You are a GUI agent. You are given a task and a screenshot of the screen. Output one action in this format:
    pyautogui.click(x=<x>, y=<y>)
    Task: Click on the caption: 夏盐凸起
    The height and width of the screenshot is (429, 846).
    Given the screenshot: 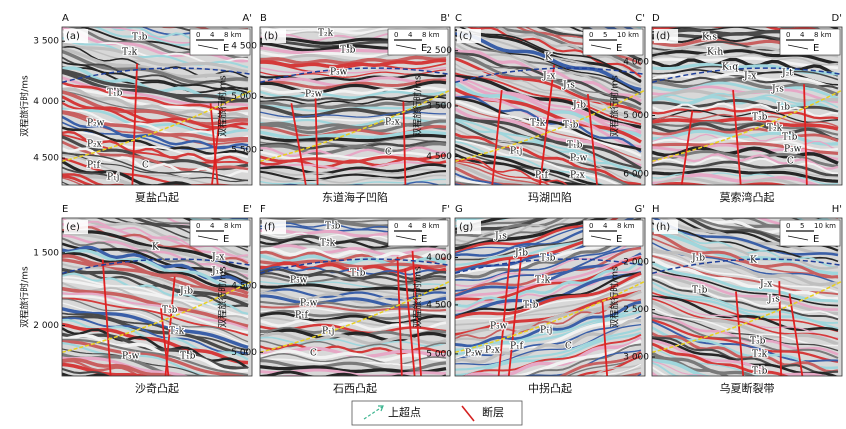 What is the action you would take?
    pyautogui.click(x=157, y=197)
    